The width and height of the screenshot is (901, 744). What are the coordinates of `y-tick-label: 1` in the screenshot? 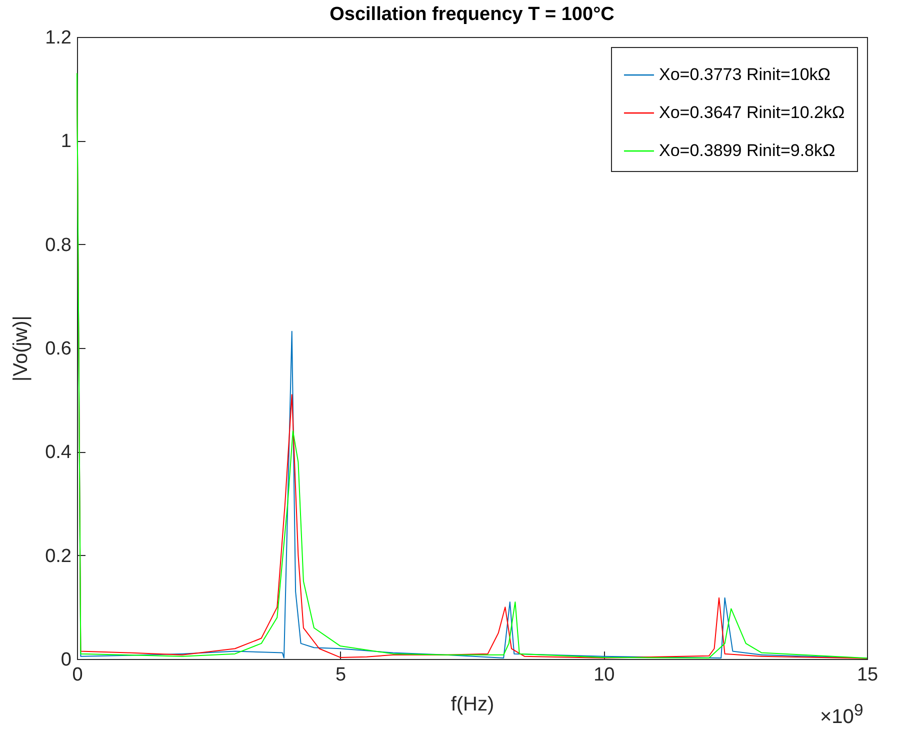 It's located at (66, 141).